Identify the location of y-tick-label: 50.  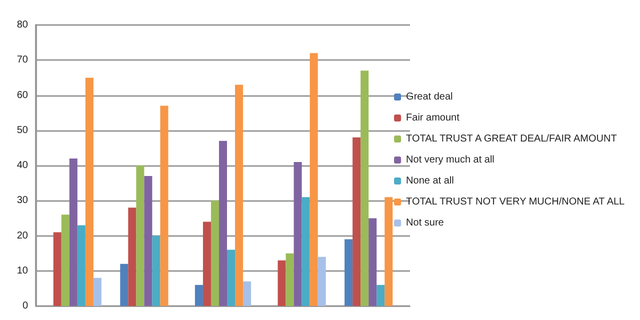
(22, 130).